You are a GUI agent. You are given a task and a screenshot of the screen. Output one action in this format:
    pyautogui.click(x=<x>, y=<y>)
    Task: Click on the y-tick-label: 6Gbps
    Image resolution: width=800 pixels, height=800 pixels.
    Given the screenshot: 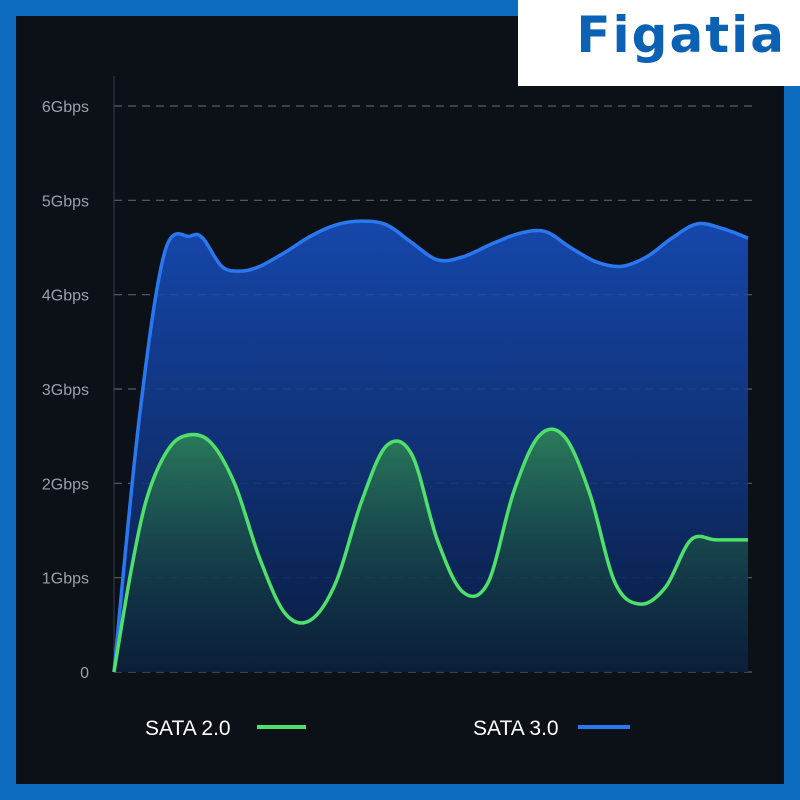 What is the action you would take?
    pyautogui.click(x=65, y=107)
    